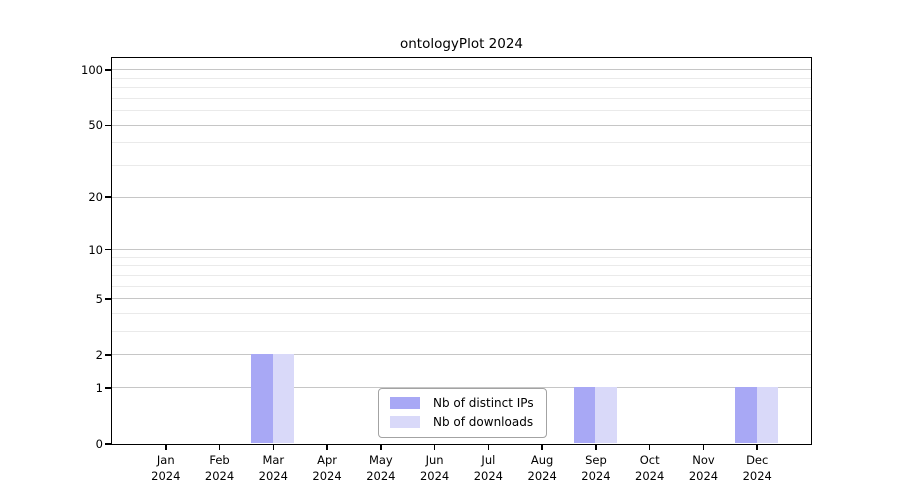  I want to click on legend-label-downloads: Nb of downloads, so click(483, 422).